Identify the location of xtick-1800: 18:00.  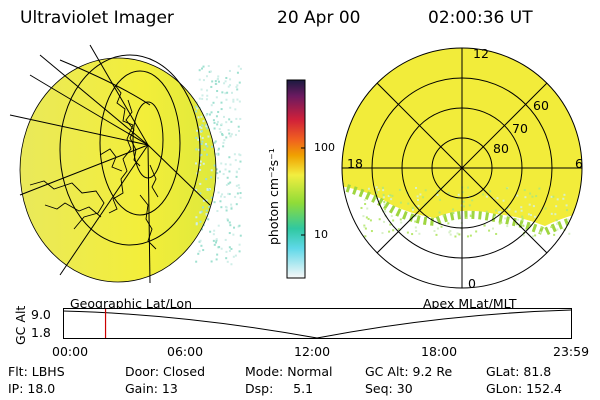
(439, 351).